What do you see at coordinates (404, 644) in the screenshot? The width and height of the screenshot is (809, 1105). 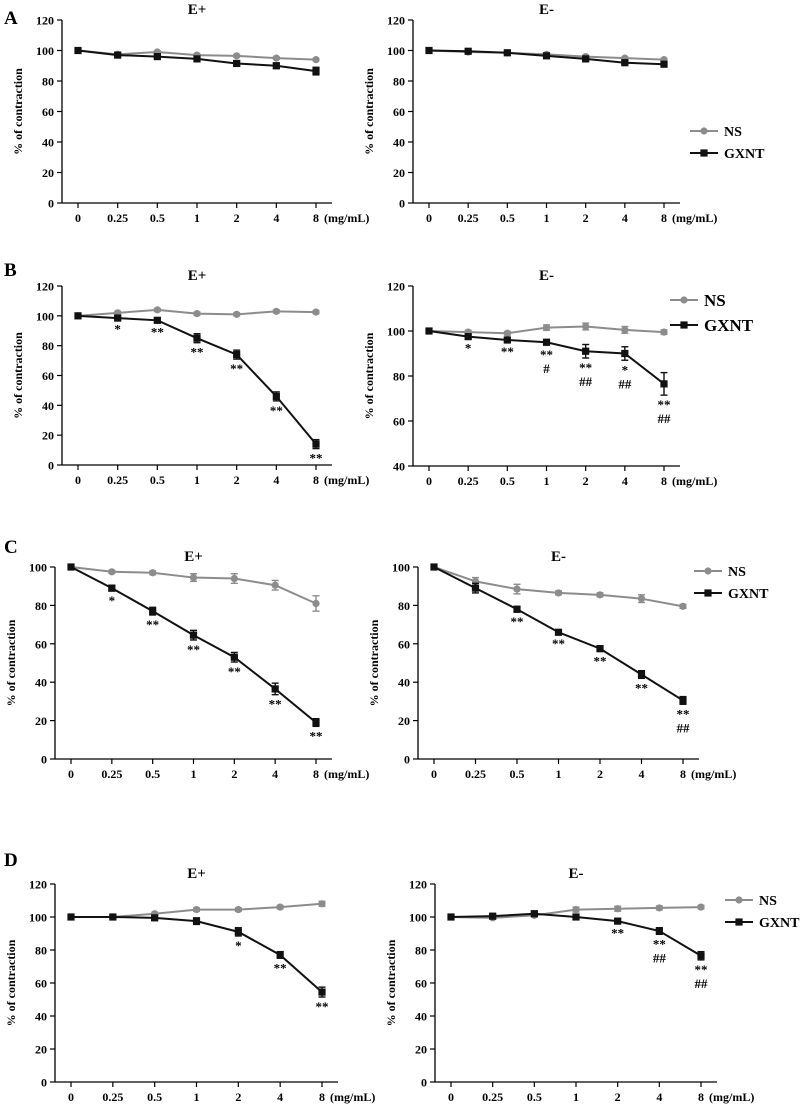 I see `chart-c-eminus-ytick-label: 60` at bounding box center [404, 644].